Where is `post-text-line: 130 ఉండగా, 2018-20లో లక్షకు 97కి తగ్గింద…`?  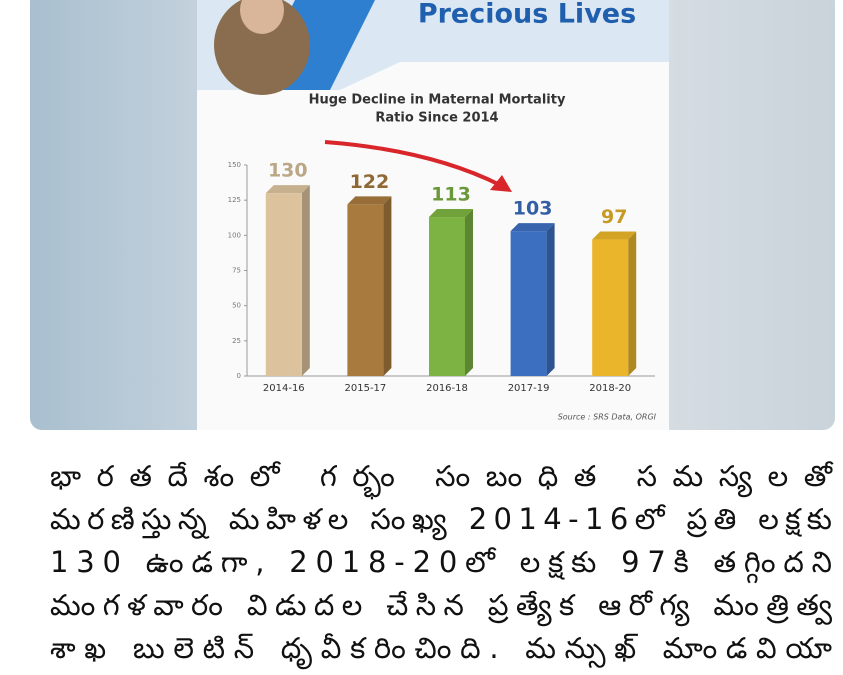 post-text-line: 130 ఉండగా, 2018-20లో లక్షకు 97కి తగ్గింద… is located at coordinates (441, 564).